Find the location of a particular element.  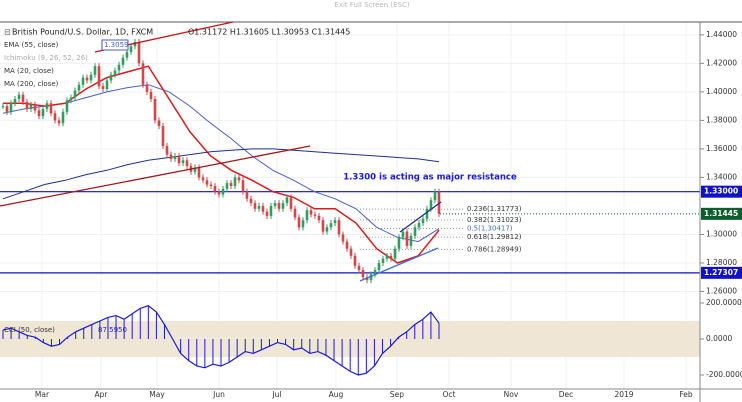

collapse-icon: ⊟ is located at coordinates (7, 32).